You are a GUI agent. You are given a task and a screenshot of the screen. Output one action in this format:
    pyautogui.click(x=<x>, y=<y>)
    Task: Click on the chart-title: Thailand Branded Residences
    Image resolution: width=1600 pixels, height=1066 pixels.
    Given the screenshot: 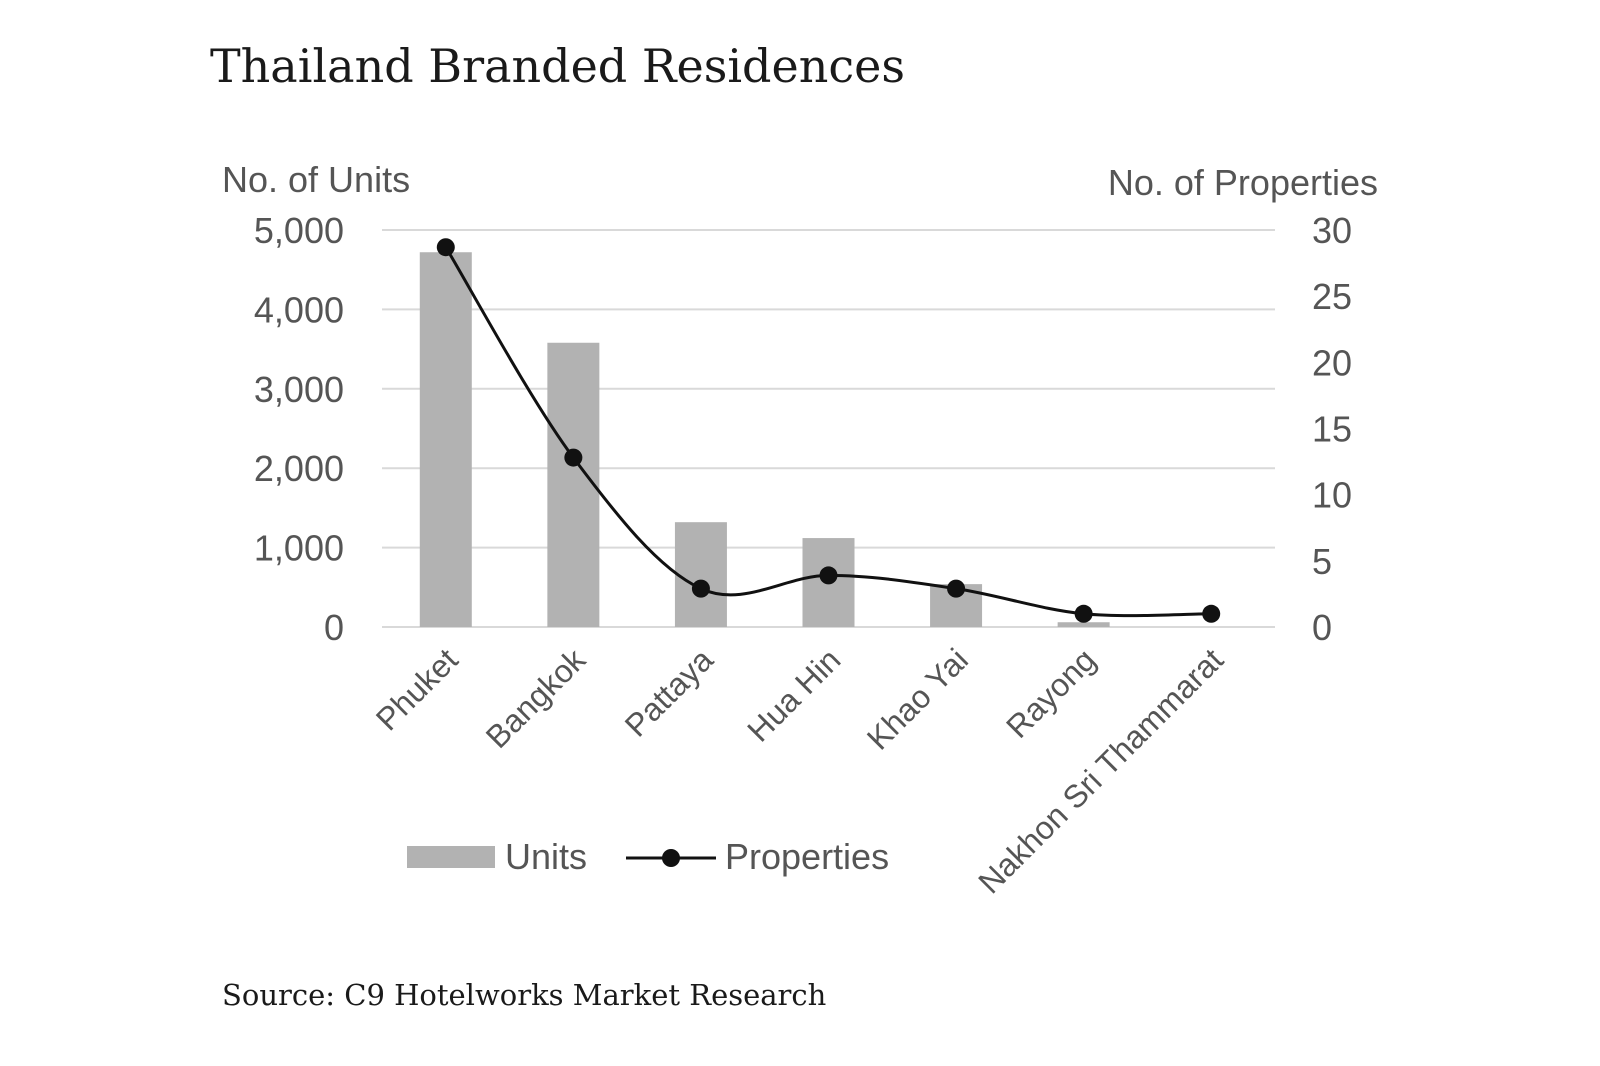 What is the action you would take?
    pyautogui.click(x=557, y=66)
    